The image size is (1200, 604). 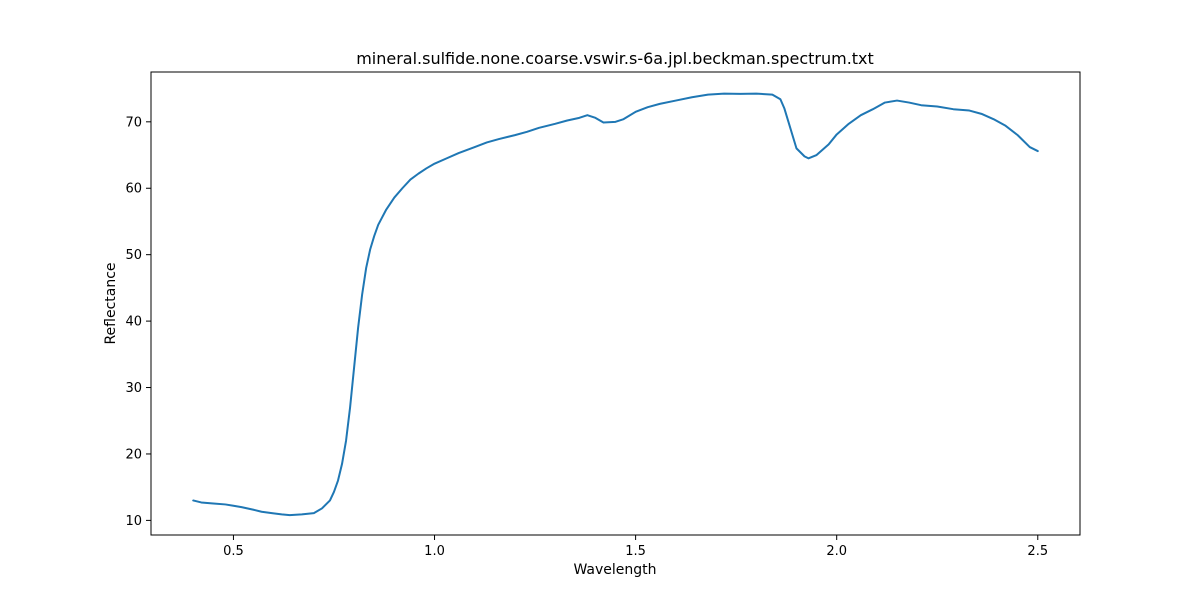 What do you see at coordinates (111, 303) in the screenshot?
I see `y-axis-label: Reflectance` at bounding box center [111, 303].